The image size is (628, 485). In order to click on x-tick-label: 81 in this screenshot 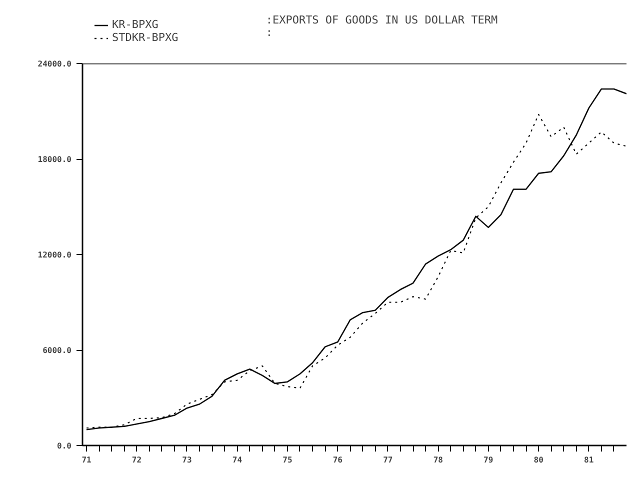, I will do `click(589, 460)`.